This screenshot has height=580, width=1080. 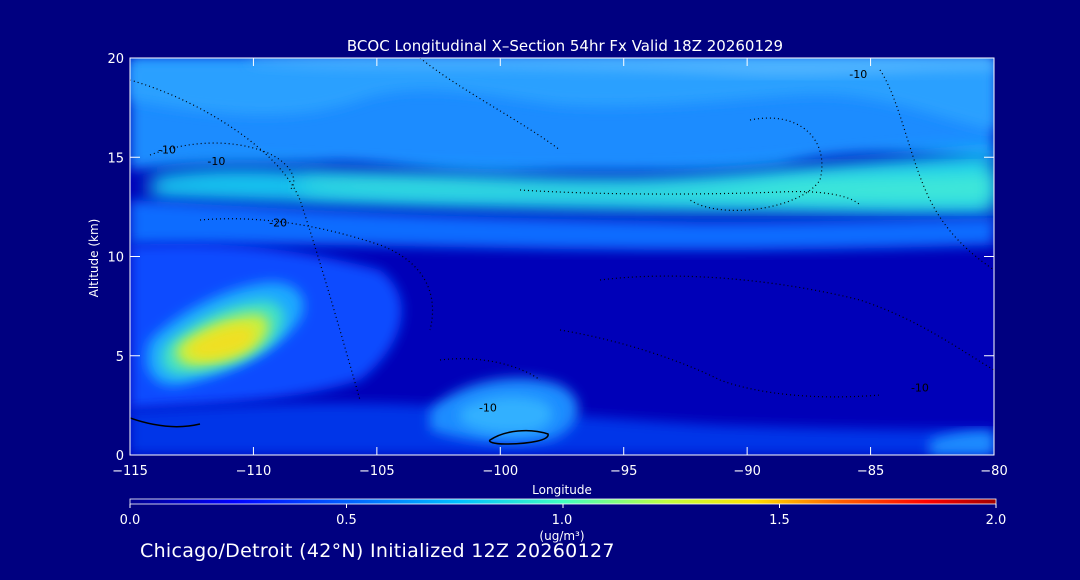 I want to click on colorbar-tick-label: 2.0, so click(x=996, y=520).